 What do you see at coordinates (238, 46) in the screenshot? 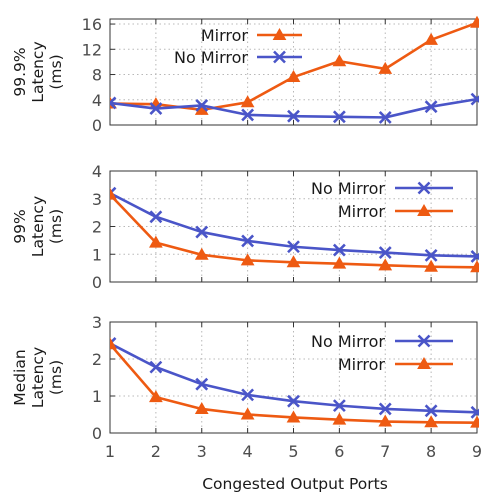
I see `legend: Mirror No Mirror` at bounding box center [238, 46].